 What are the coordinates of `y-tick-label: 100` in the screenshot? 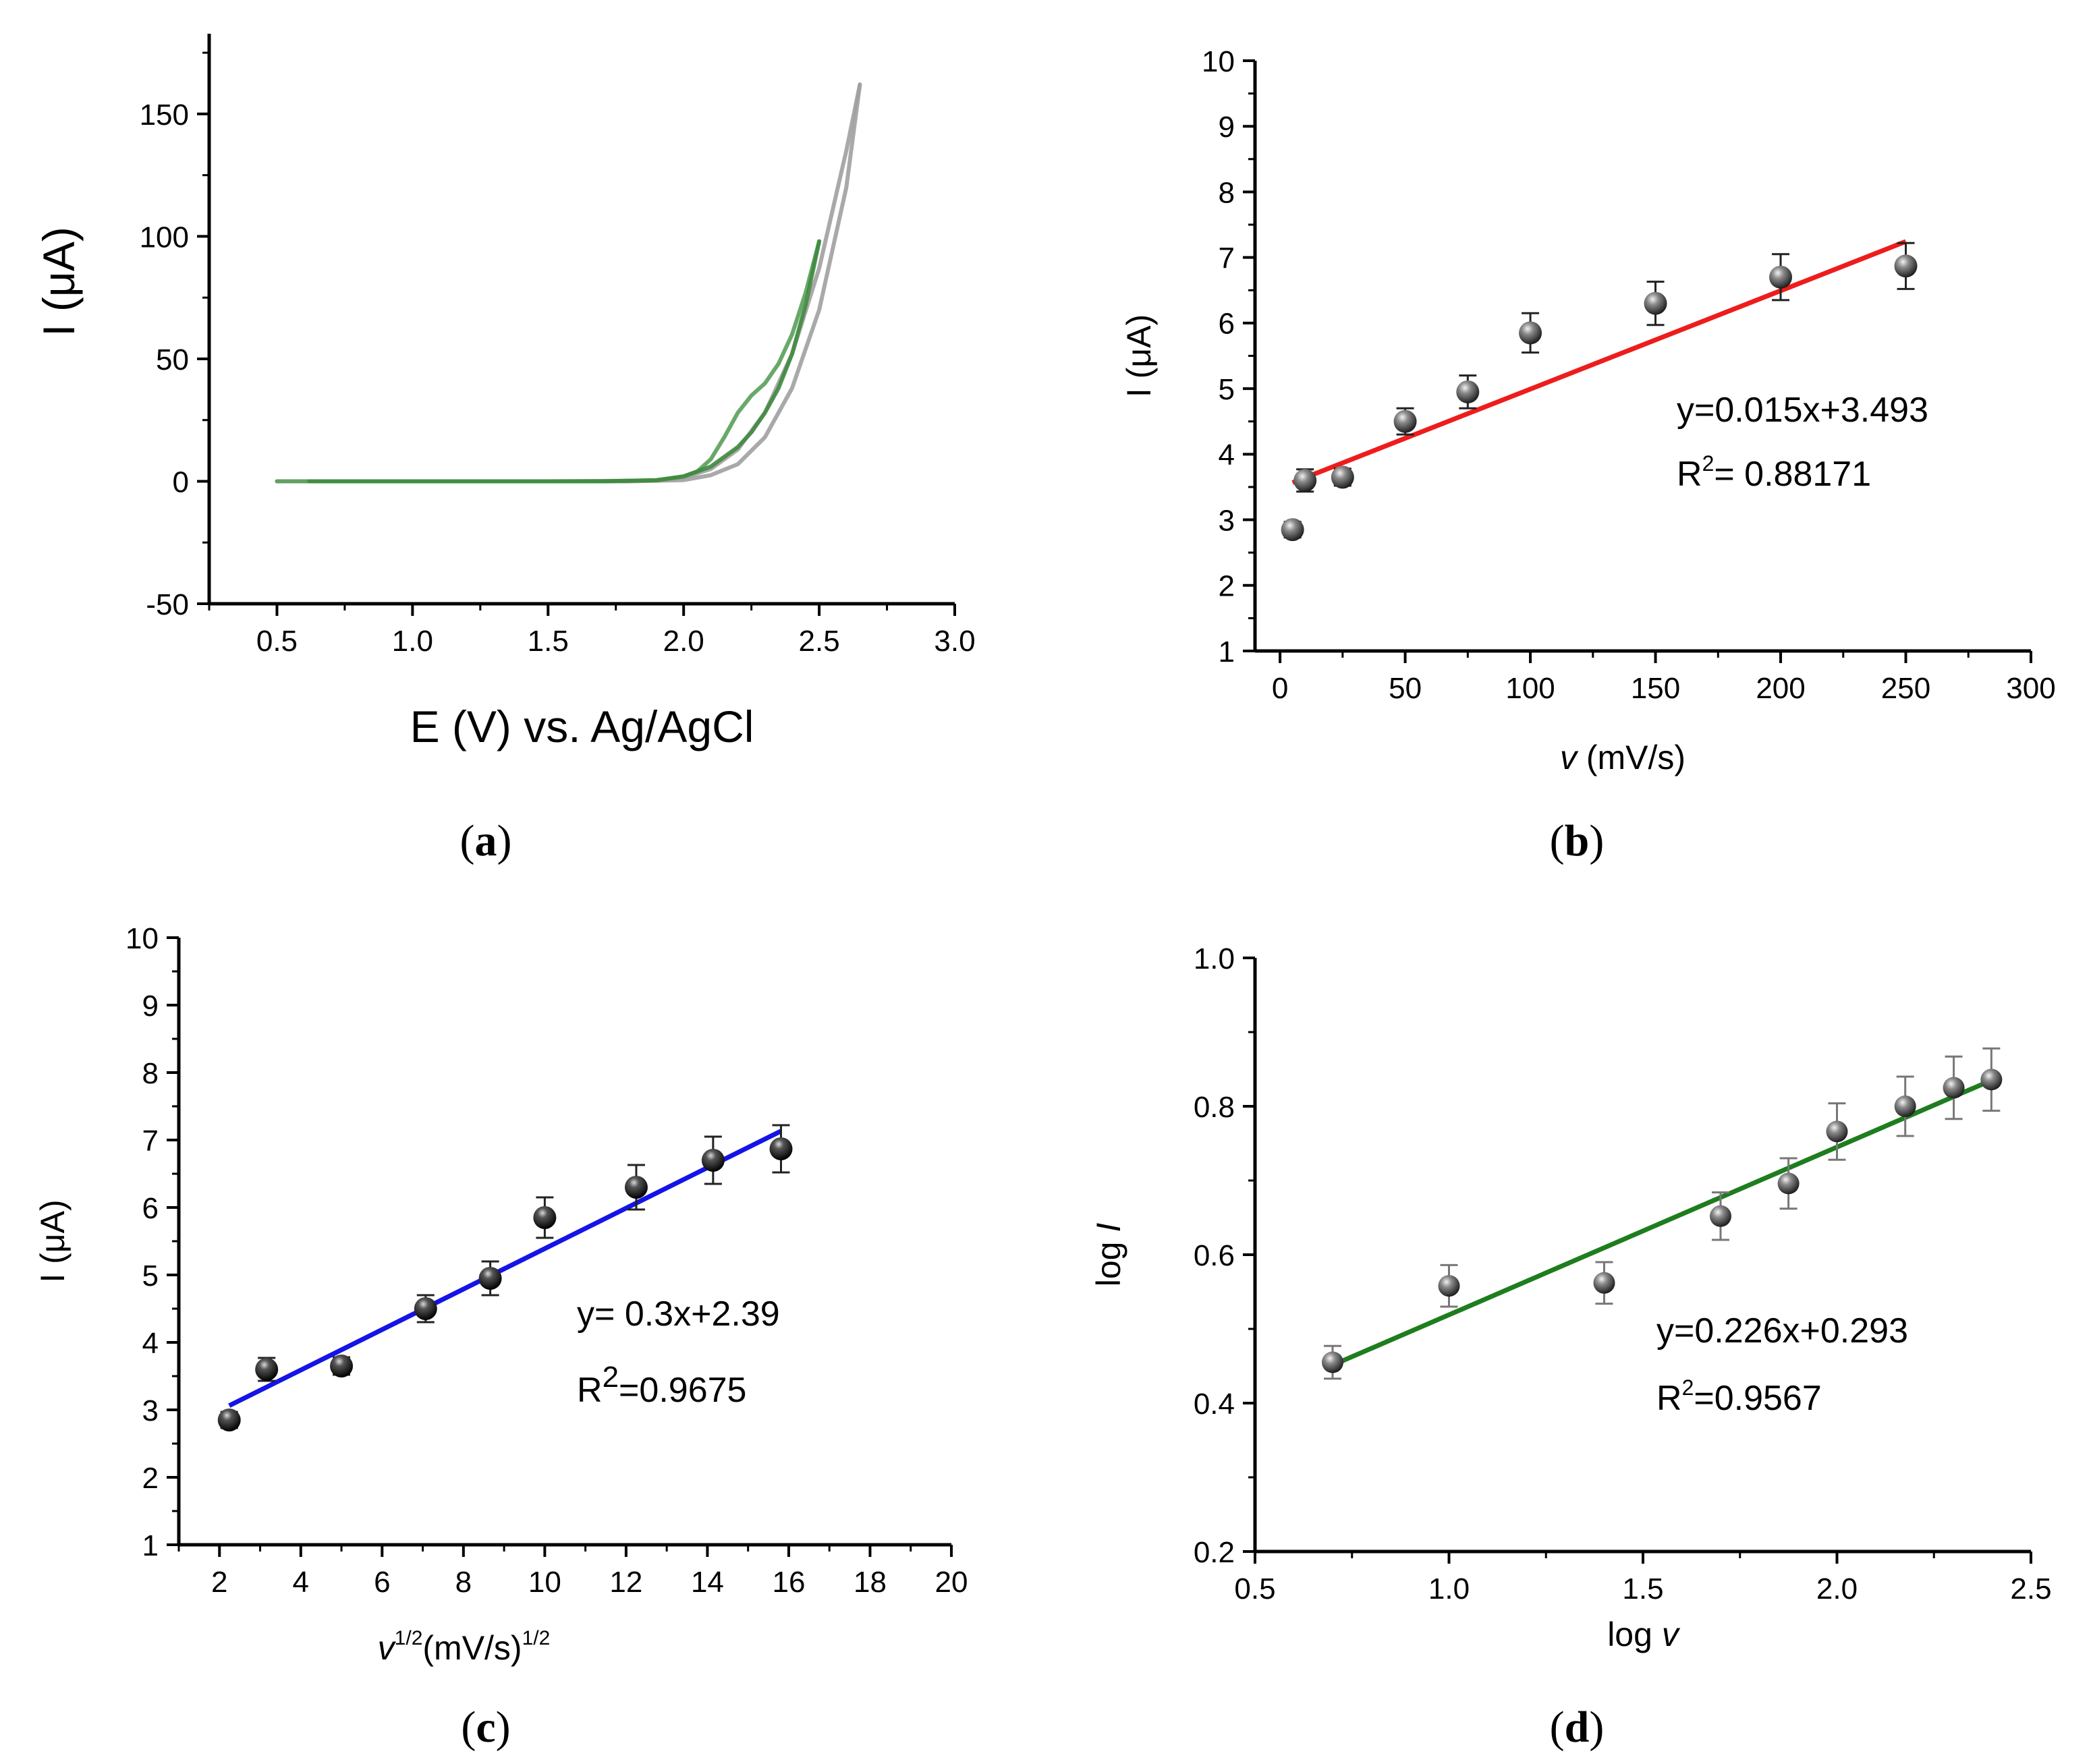 It's located at (164, 237).